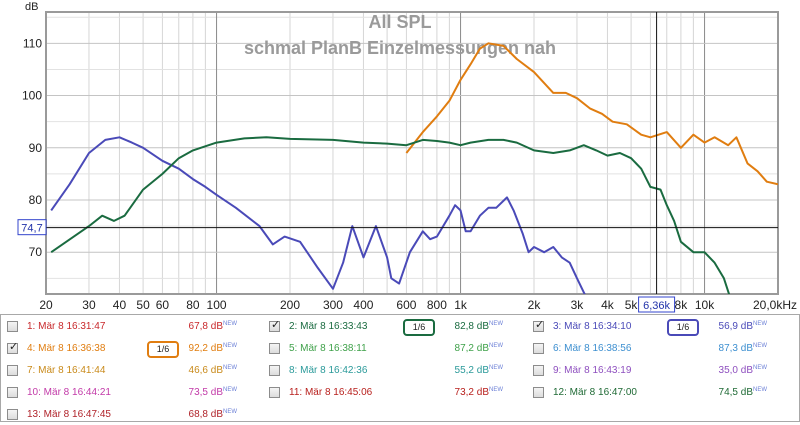 This screenshot has width=800, height=425. I want to click on legend-entry-value: 73,2 dBNEW, so click(478, 392).